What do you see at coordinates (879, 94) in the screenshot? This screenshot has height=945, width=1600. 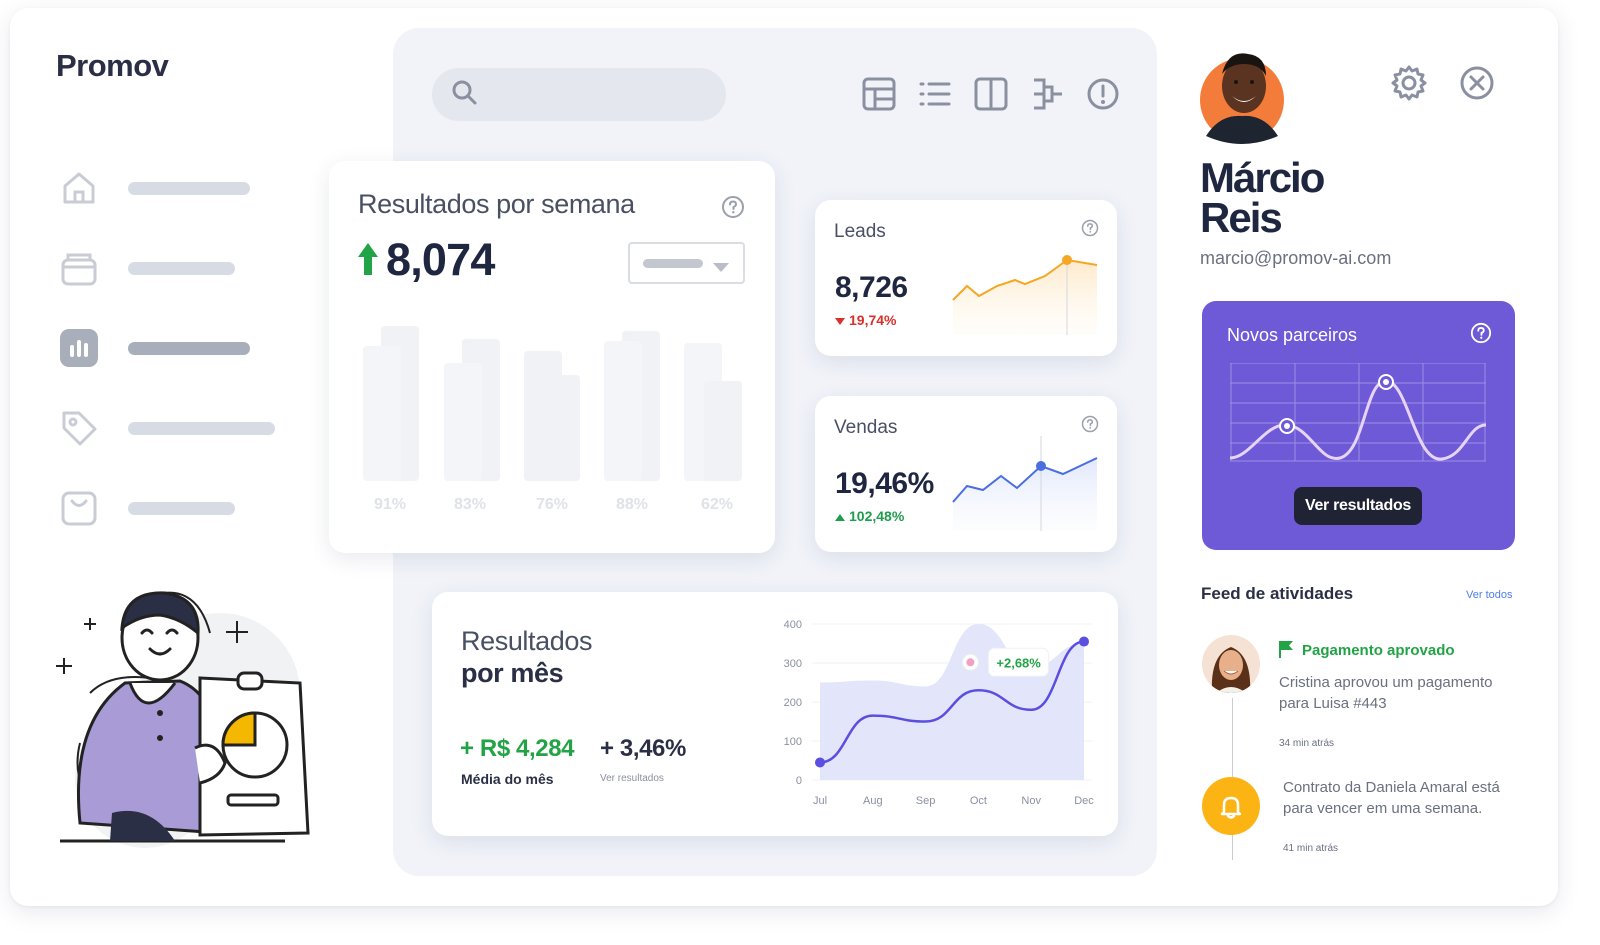 I see `table-icon` at bounding box center [879, 94].